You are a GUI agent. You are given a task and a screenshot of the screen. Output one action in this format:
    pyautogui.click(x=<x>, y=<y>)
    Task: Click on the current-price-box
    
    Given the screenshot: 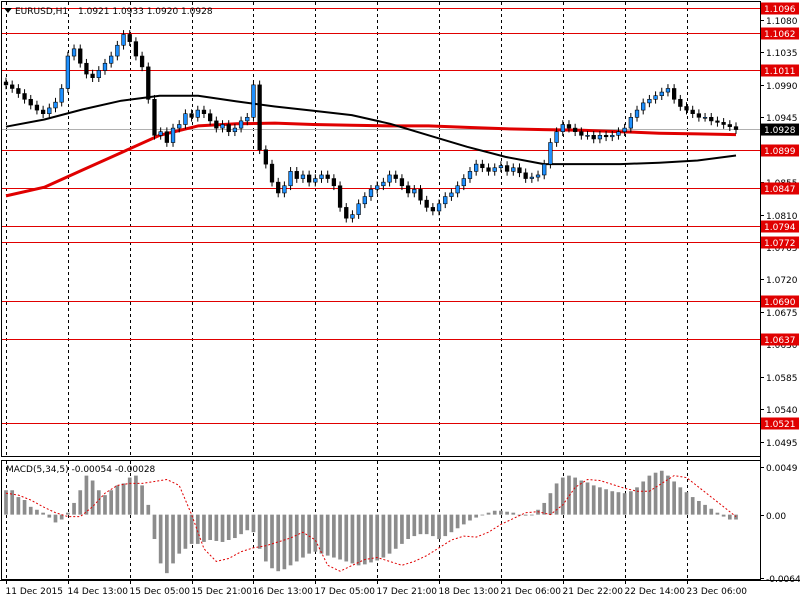 What is the action you would take?
    pyautogui.click(x=780, y=129)
    